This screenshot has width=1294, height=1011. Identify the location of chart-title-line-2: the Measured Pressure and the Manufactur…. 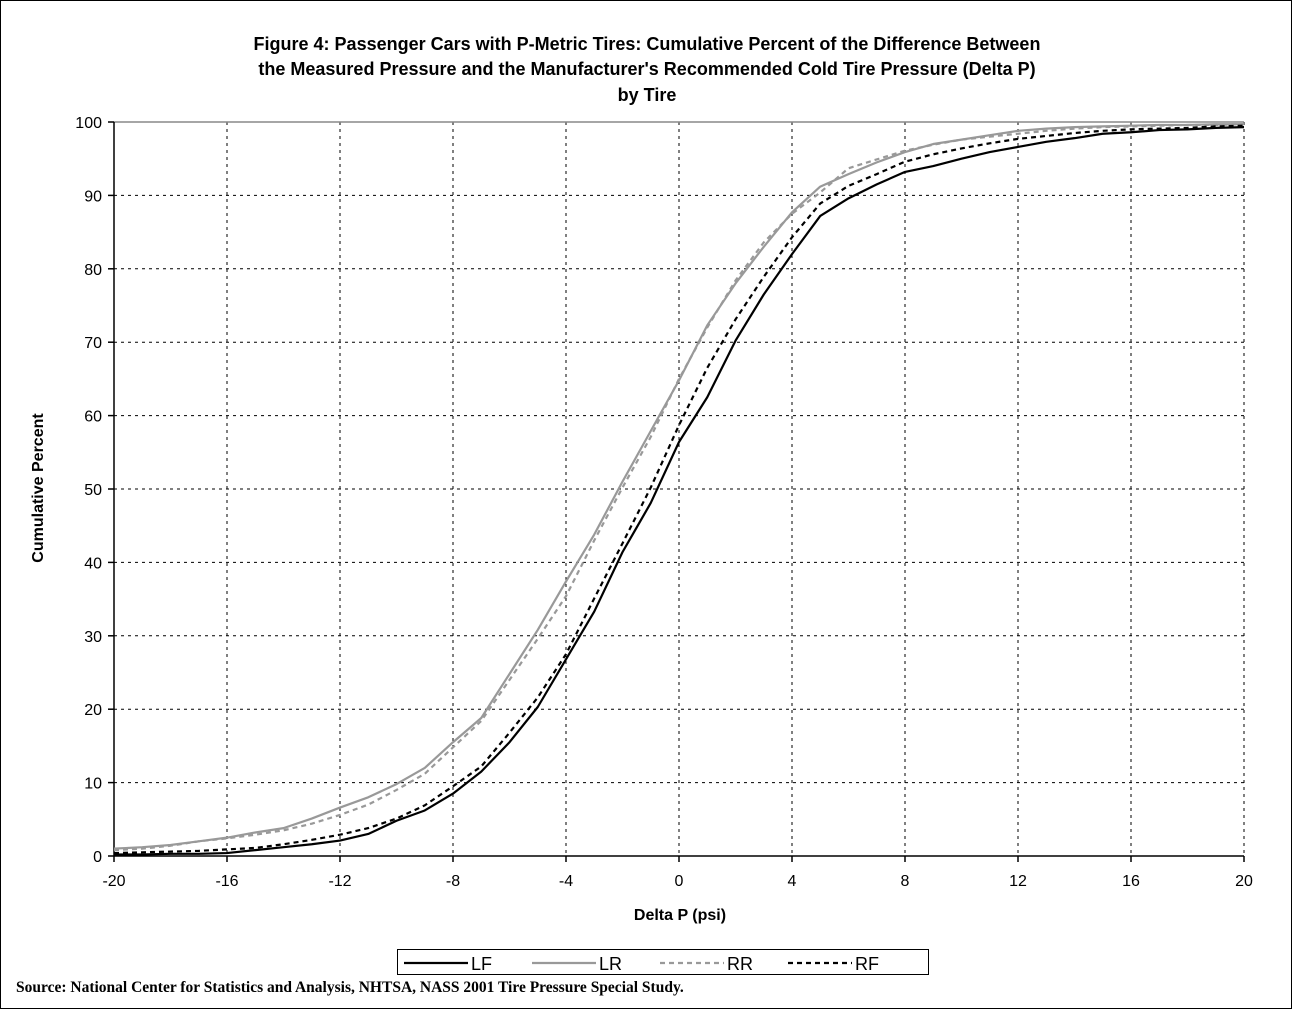
(647, 69).